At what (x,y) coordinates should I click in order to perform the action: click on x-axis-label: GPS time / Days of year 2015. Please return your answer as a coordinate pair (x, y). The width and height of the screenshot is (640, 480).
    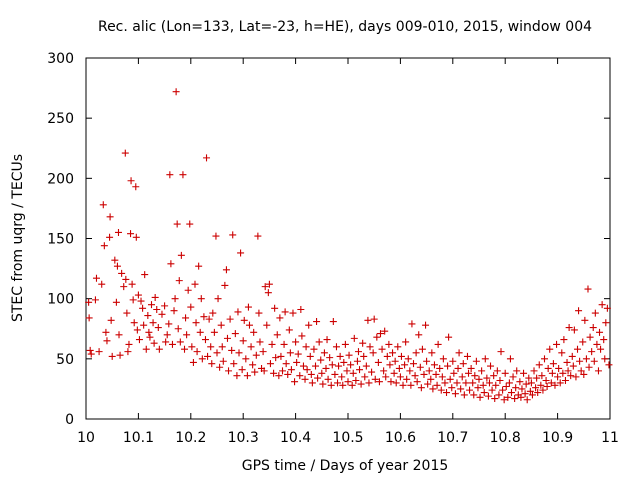
    Looking at the image, I should click on (345, 466).